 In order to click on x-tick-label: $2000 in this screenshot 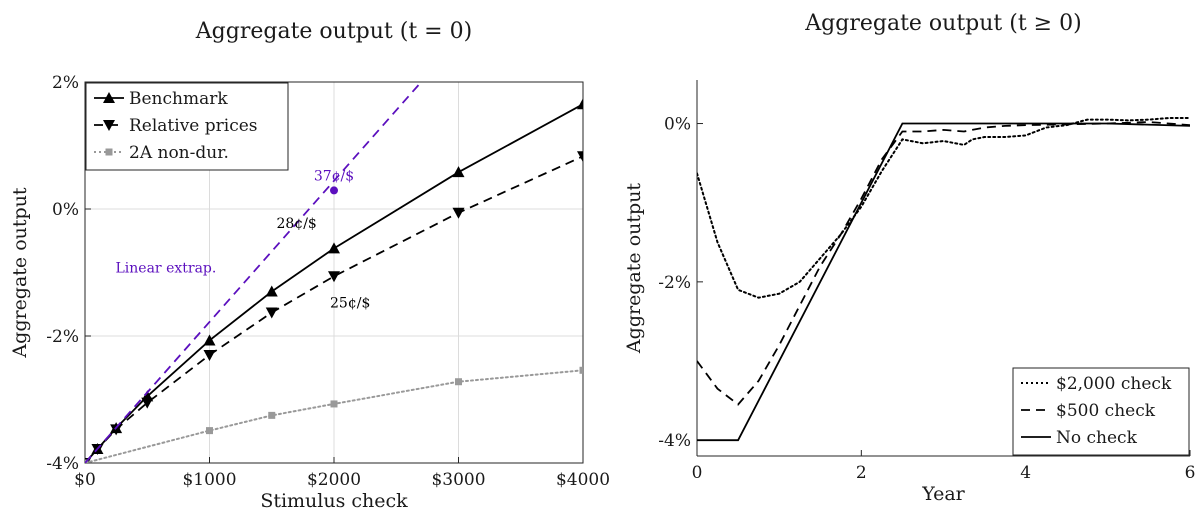, I will do `click(334, 480)`.